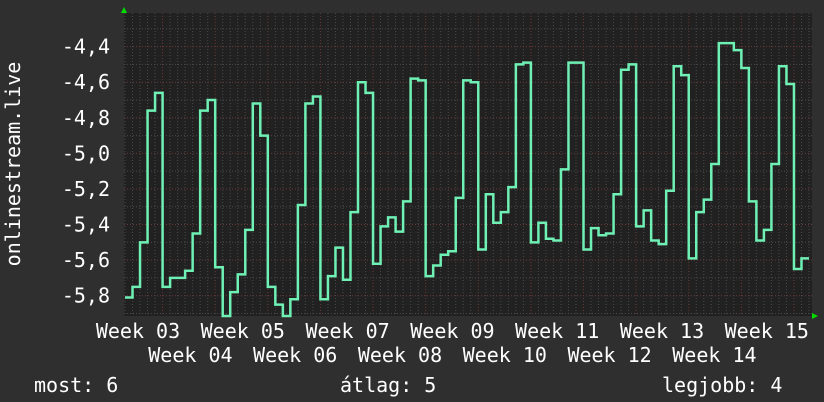 The image size is (824, 402). I want to click on x-tick-label: Week 03, so click(138, 331).